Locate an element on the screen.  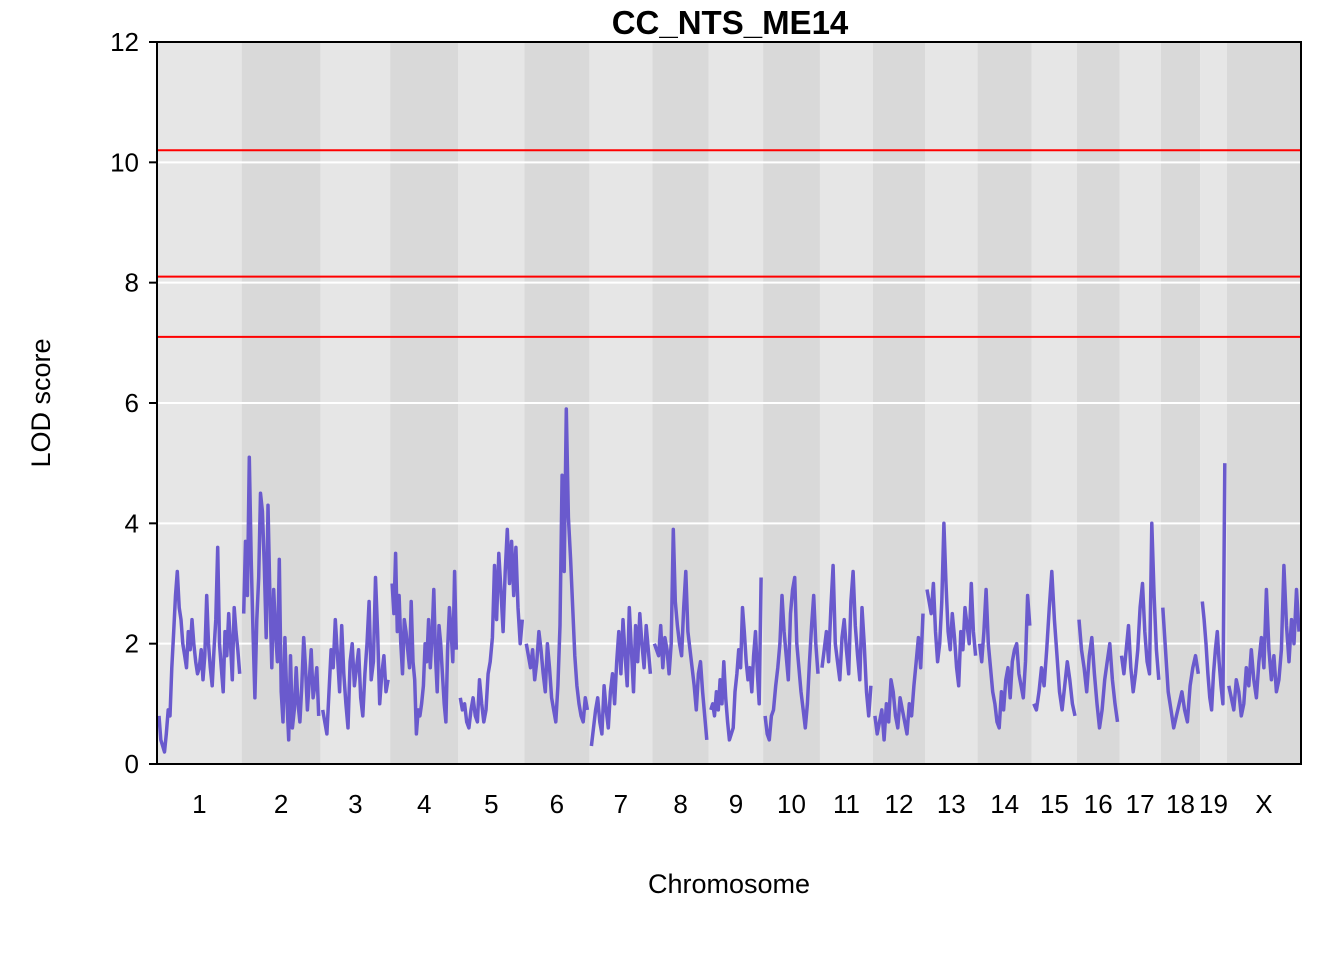
x-tick-label-chr-12: 12 is located at coordinates (899, 804).